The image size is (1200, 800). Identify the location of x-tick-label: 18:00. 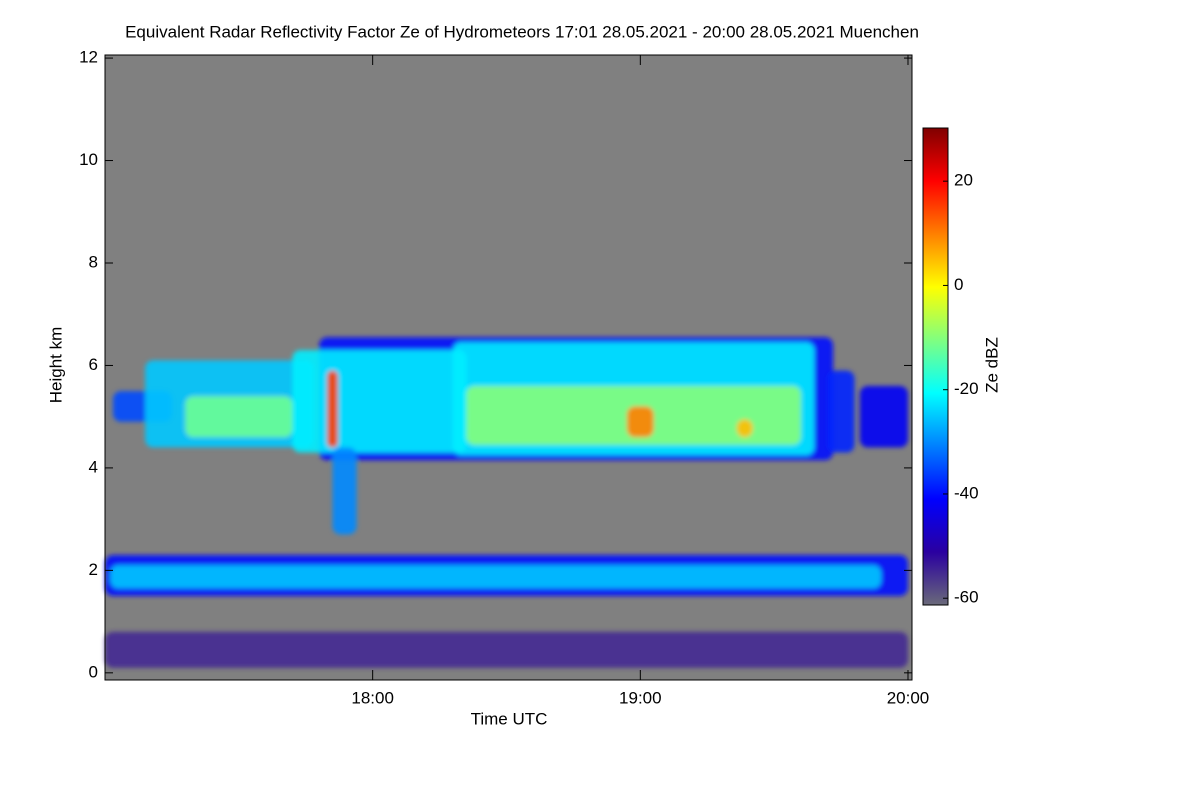
(372, 697).